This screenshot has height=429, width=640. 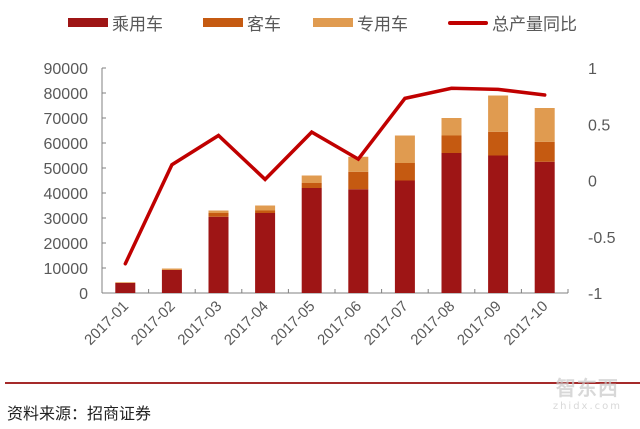 What do you see at coordinates (83, 294) in the screenshot?
I see `y-tick-label: 0` at bounding box center [83, 294].